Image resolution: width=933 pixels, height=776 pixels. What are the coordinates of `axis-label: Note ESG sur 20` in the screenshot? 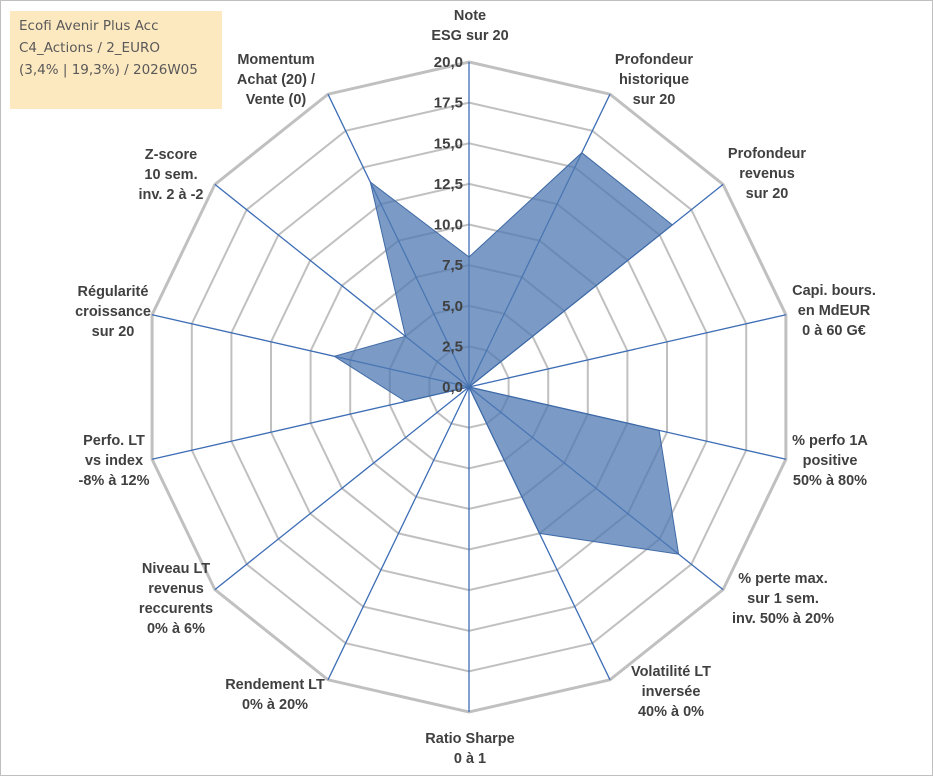 It's located at (469, 26).